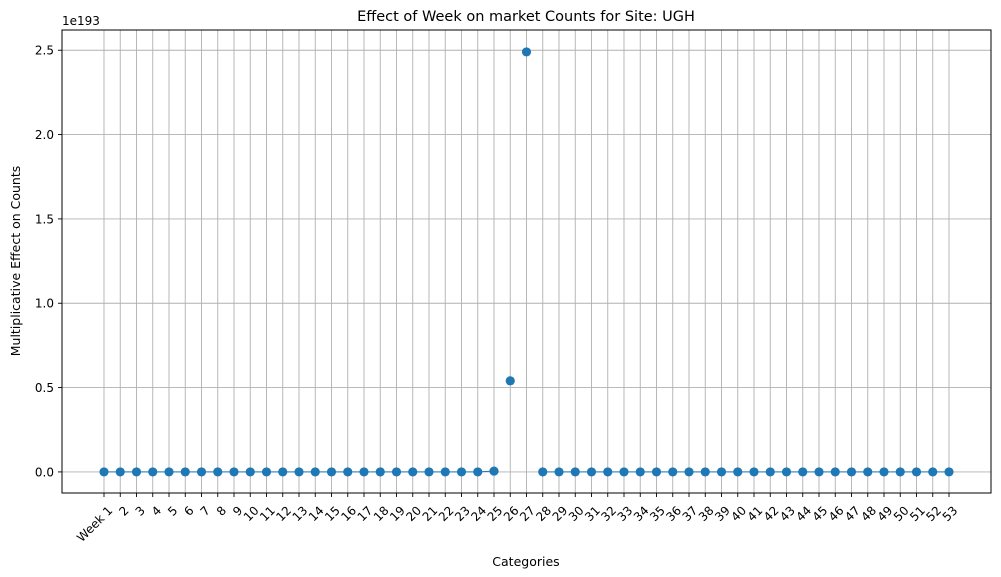 The image size is (1001, 577). Describe the element at coordinates (44, 51) in the screenshot. I see `y-tick-label: 2.5` at that location.